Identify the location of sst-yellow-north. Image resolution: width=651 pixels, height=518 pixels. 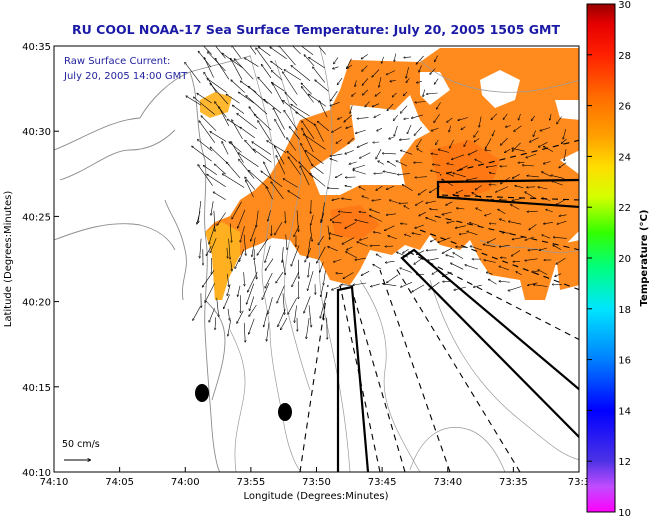
(216, 105).